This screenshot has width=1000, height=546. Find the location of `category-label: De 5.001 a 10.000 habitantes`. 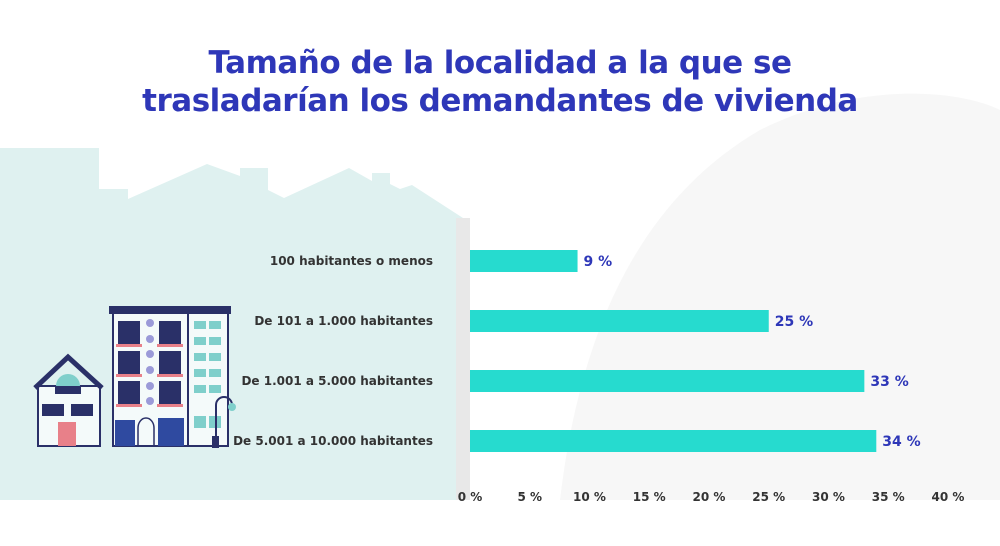

category-label: De 5.001 a 10.000 habitantes is located at coordinates (333, 441).